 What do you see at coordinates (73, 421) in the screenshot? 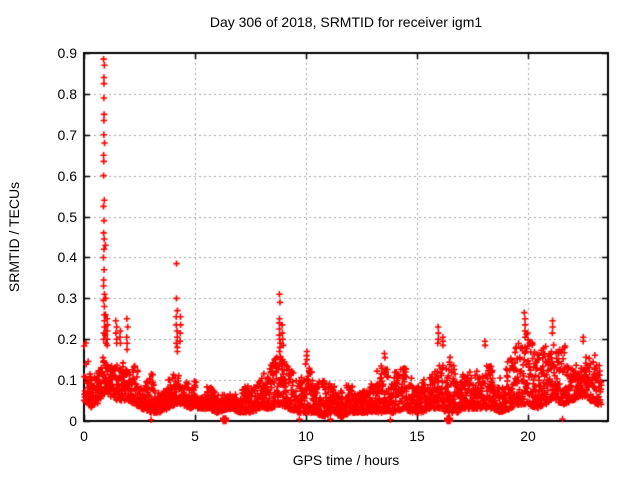
I see `y-tick-label: 0` at bounding box center [73, 421].